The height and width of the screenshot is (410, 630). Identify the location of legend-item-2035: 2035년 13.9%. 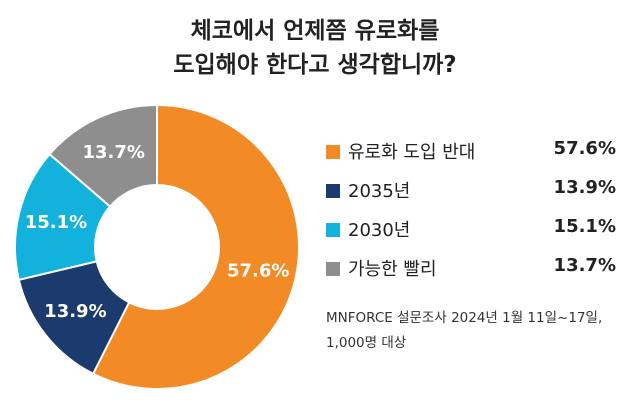
(471, 194).